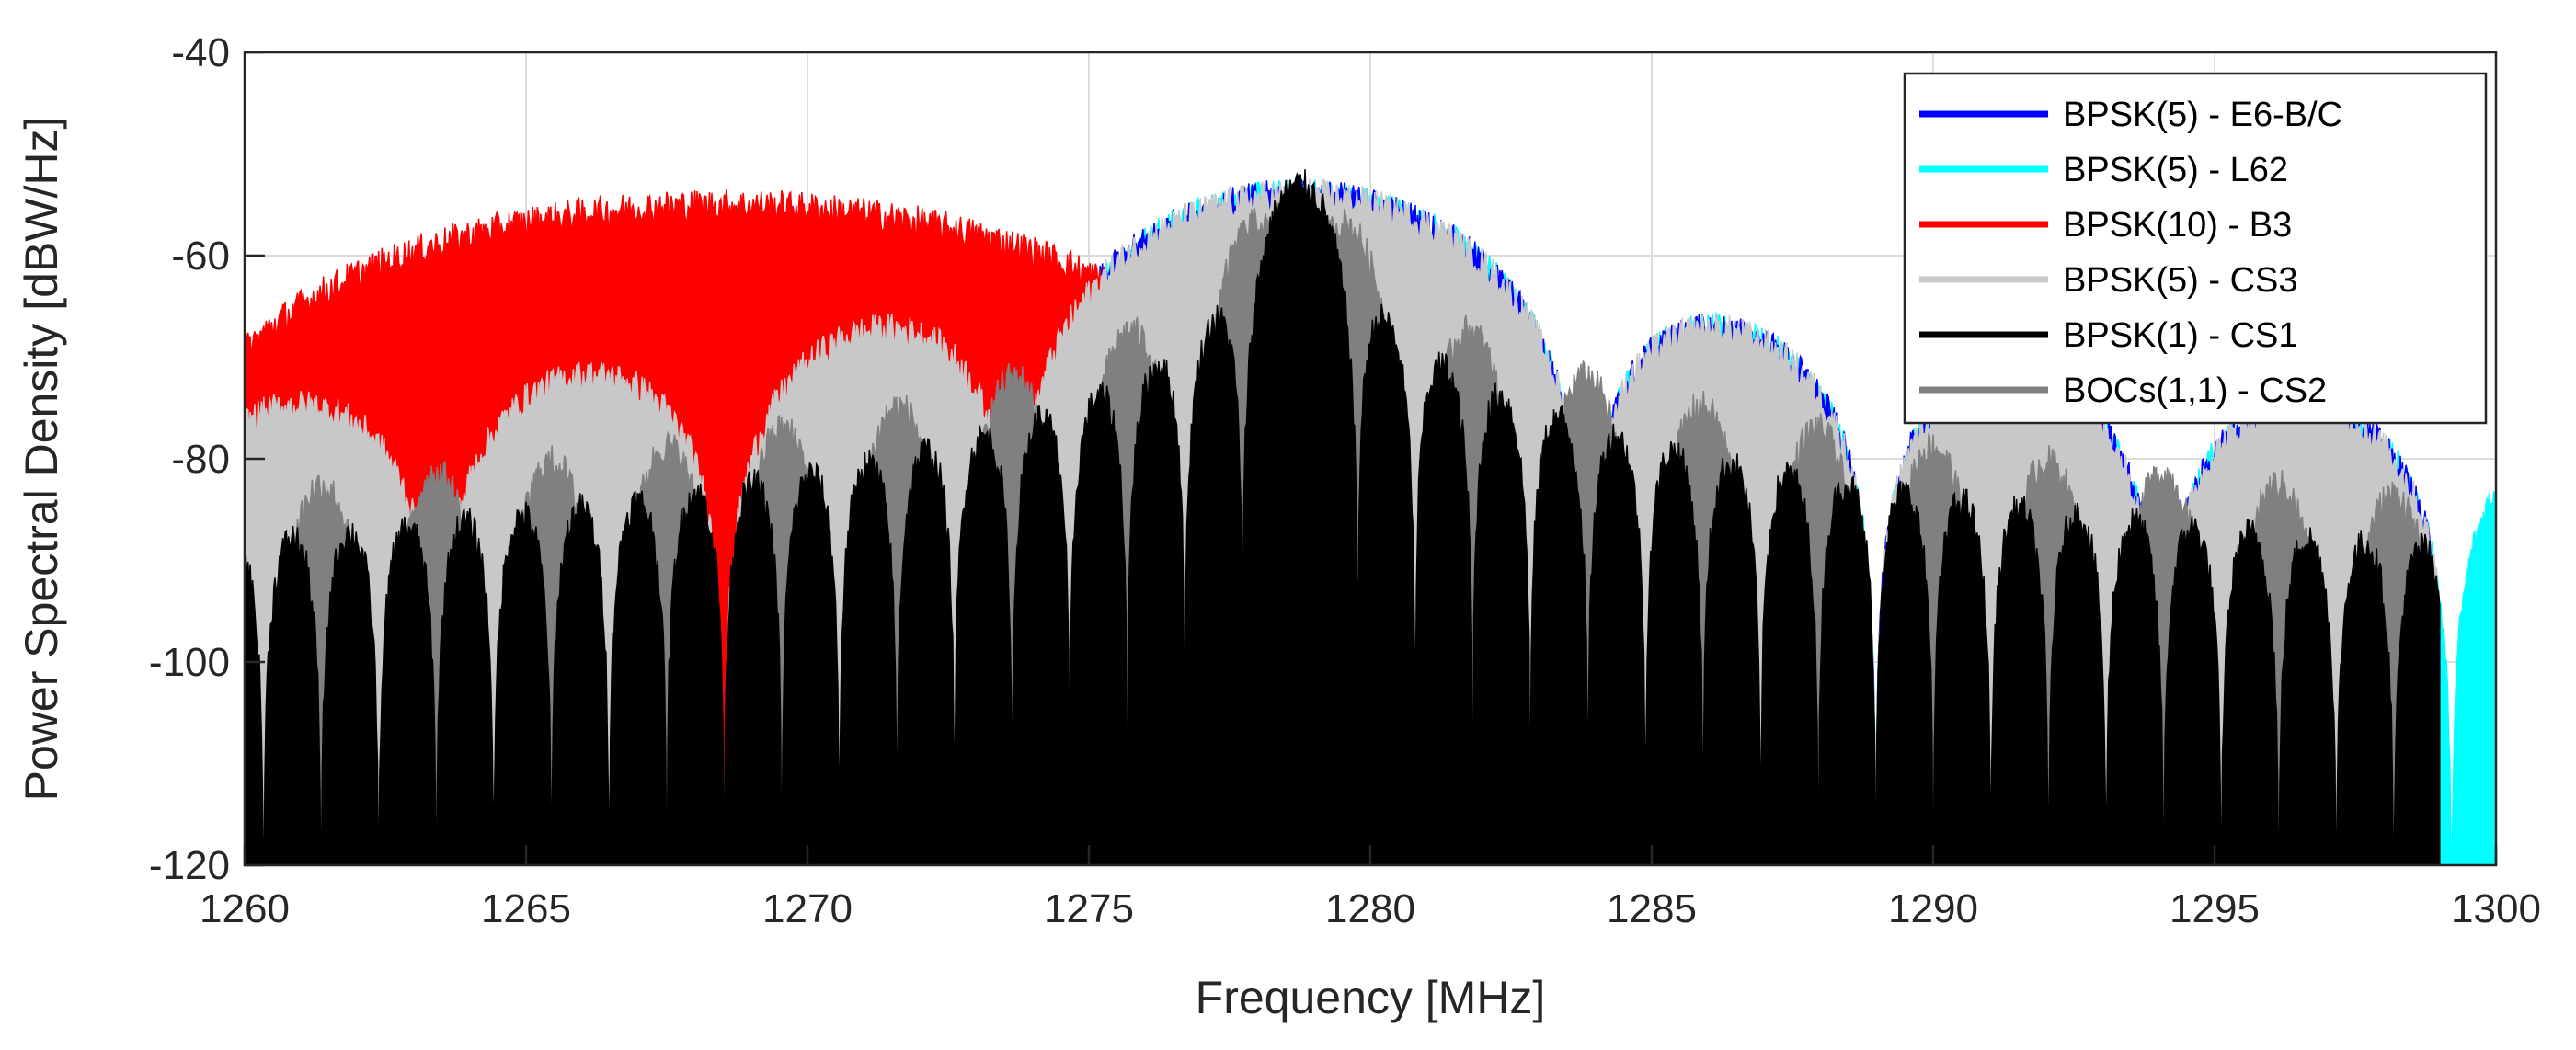 This screenshot has width=2576, height=1050. I want to click on x-tick-label: 1295, so click(2215, 908).